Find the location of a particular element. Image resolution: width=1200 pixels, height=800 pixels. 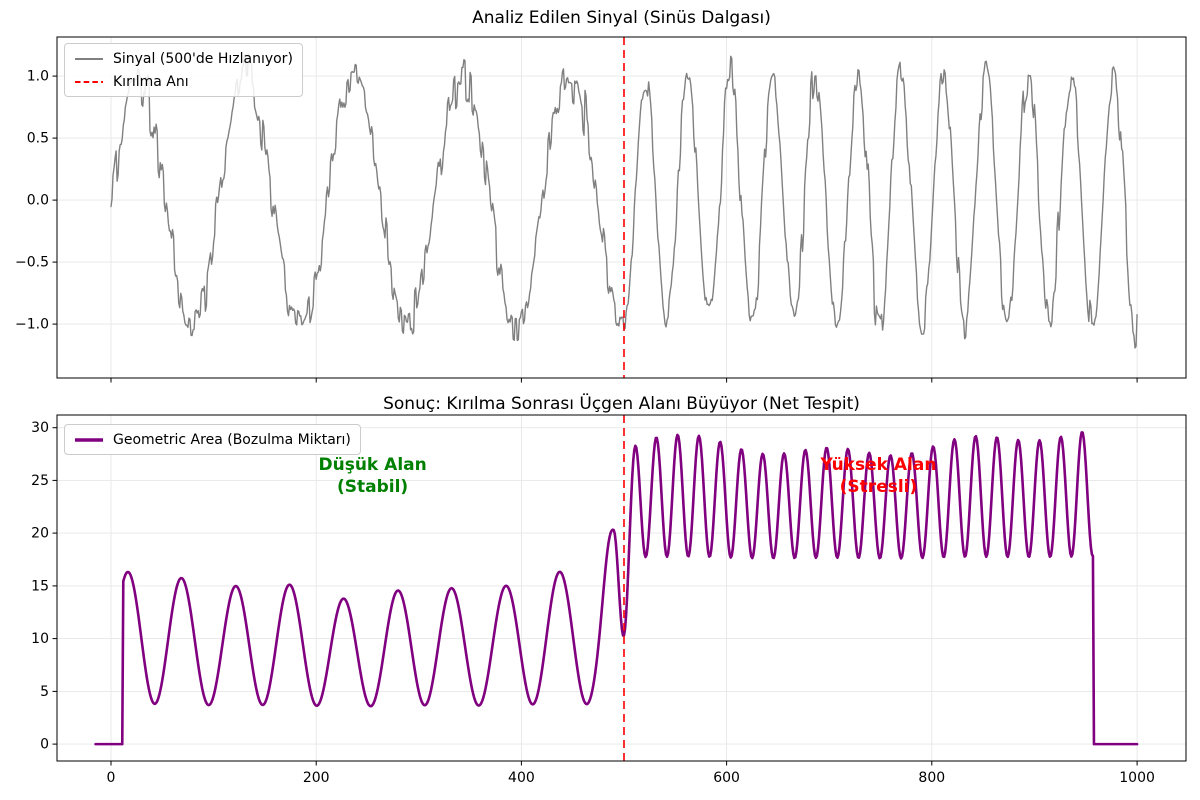

break-line-sample-icon is located at coordinates (89, 81).